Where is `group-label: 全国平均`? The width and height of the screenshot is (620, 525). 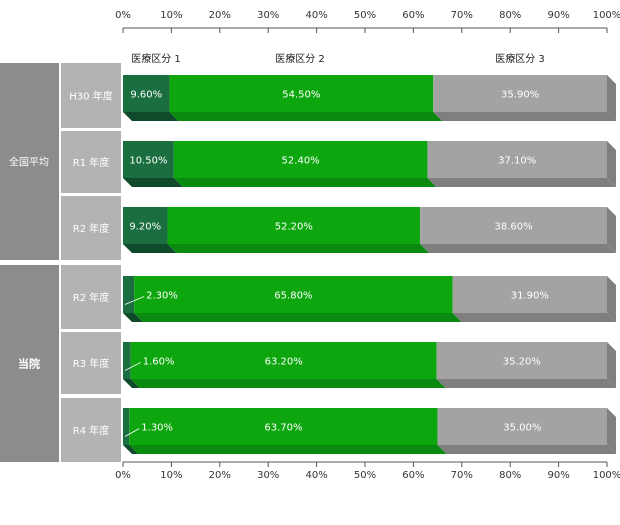 group-label: 全国平均 is located at coordinates (29, 162).